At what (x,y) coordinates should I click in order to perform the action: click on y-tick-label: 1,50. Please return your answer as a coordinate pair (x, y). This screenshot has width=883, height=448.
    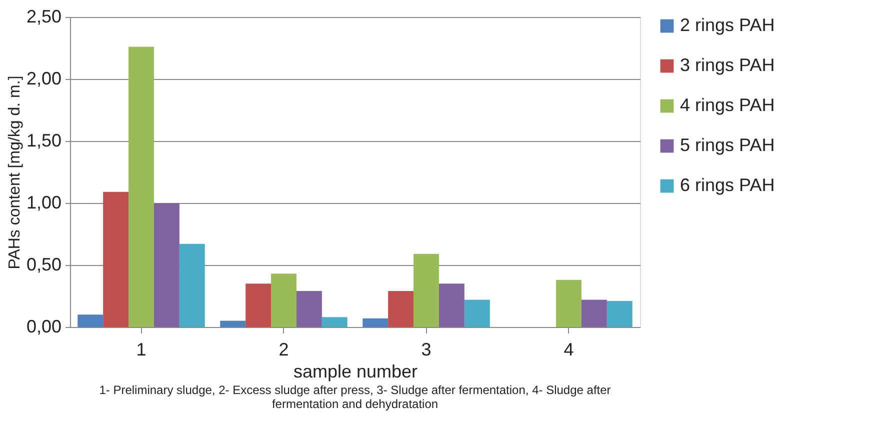
    Looking at the image, I should click on (44, 140).